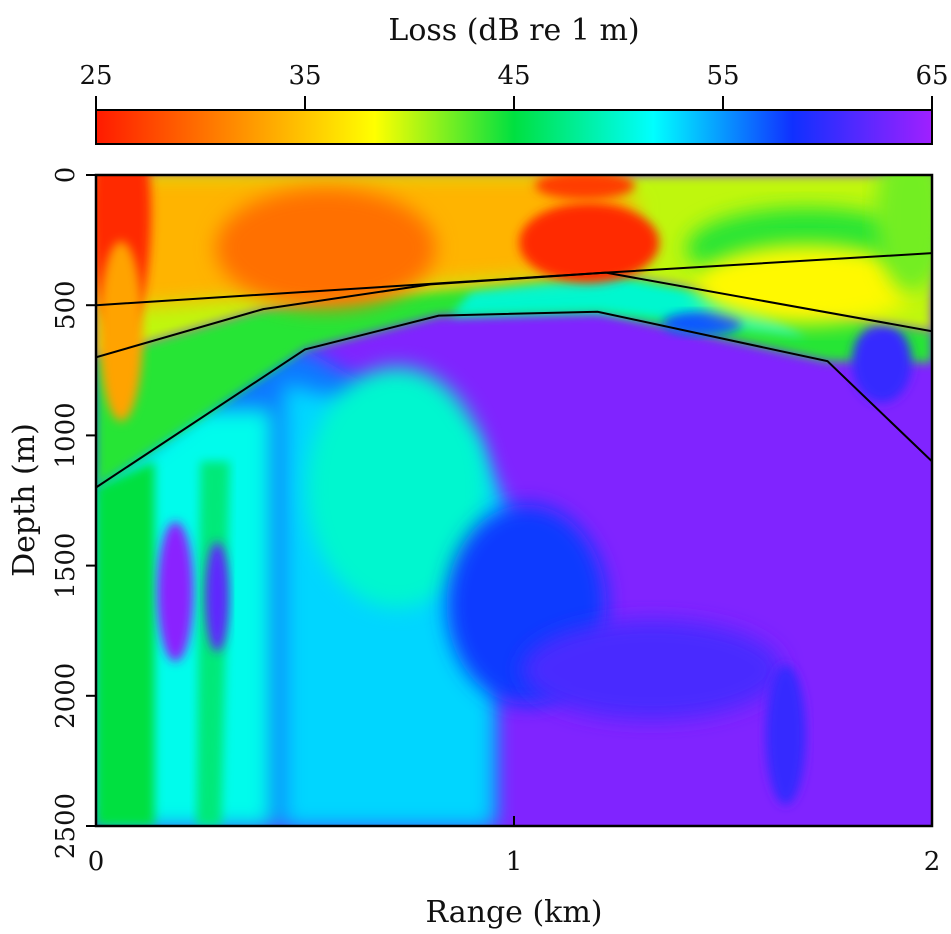 The width and height of the screenshot is (951, 934). Describe the element at coordinates (904, 235) in the screenshot. I see `heat-green-patch` at that location.